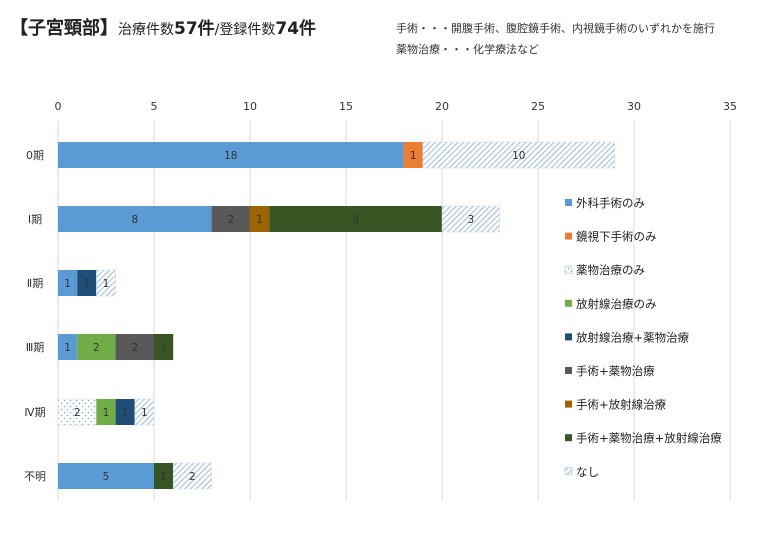 Image resolution: width=764 pixels, height=555 pixels. I want to click on chart-title: 【子宮頸部】治療件数57件/登録件数74件, so click(163, 27).